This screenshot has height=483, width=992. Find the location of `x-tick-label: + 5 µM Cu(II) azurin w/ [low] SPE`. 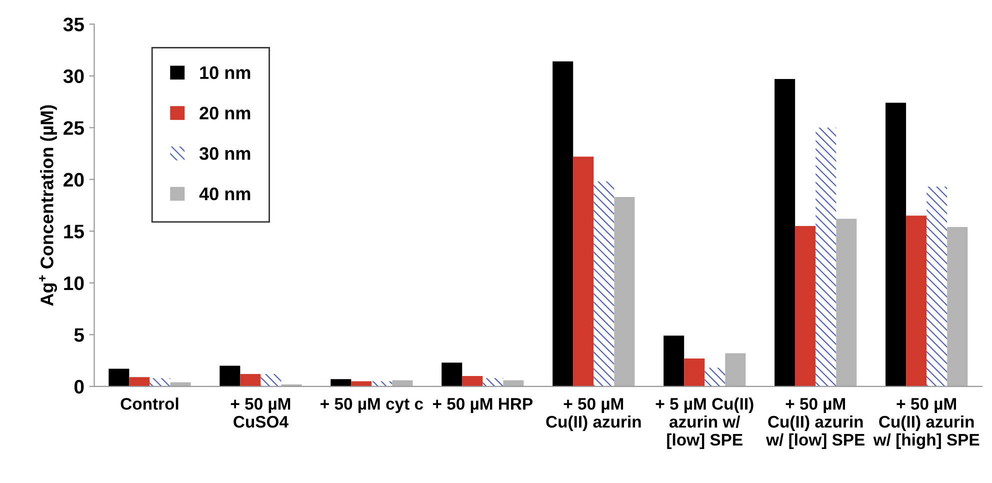

x-tick-label: + 5 µM Cu(II) azurin w/ [low] SPE is located at coordinates (705, 423).